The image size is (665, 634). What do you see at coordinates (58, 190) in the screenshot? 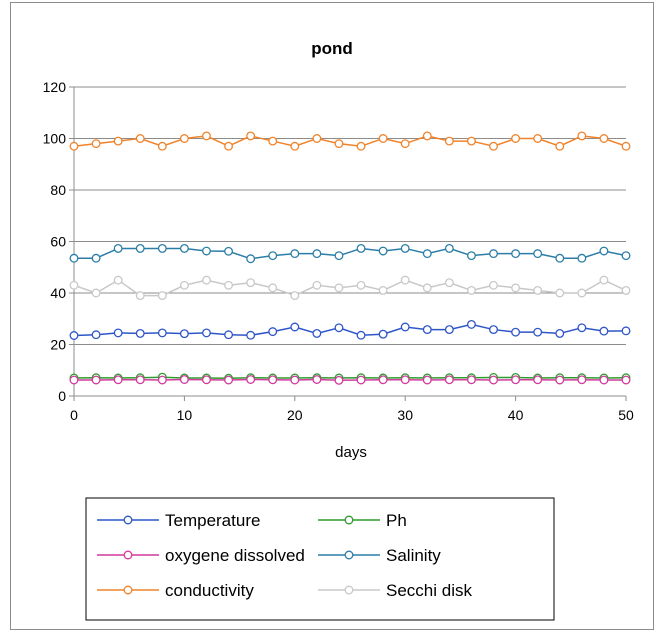
I see `y-tick-label: 80` at bounding box center [58, 190].